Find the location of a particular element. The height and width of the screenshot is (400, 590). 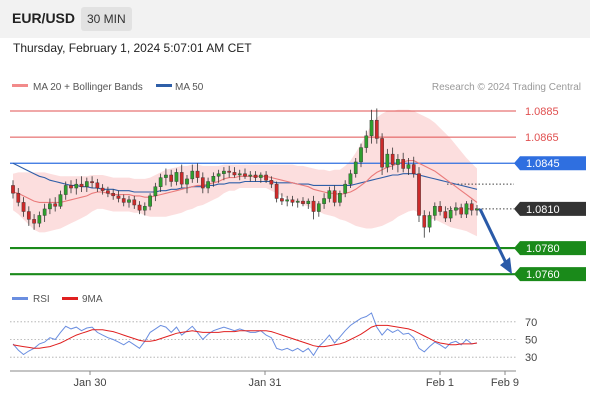

level-label: 1.0810 is located at coordinates (543, 210).